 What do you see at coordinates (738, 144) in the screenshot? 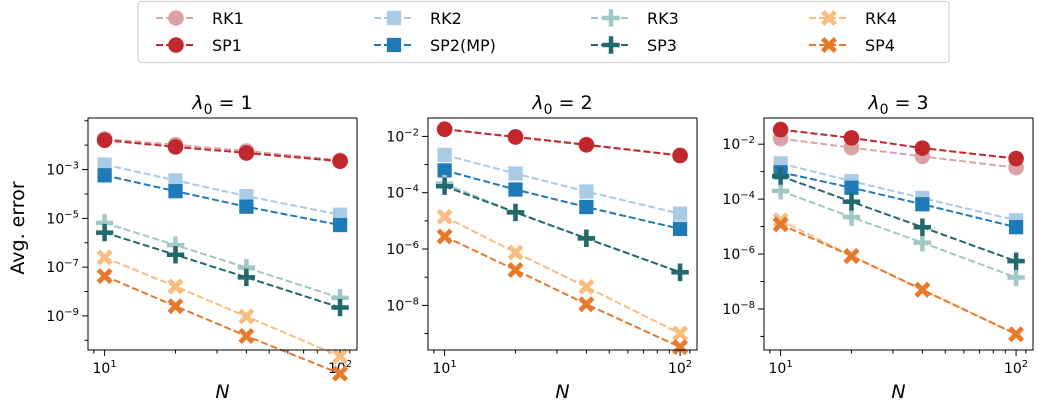
I see `y-tick-label: 10⁻²` at bounding box center [738, 144].